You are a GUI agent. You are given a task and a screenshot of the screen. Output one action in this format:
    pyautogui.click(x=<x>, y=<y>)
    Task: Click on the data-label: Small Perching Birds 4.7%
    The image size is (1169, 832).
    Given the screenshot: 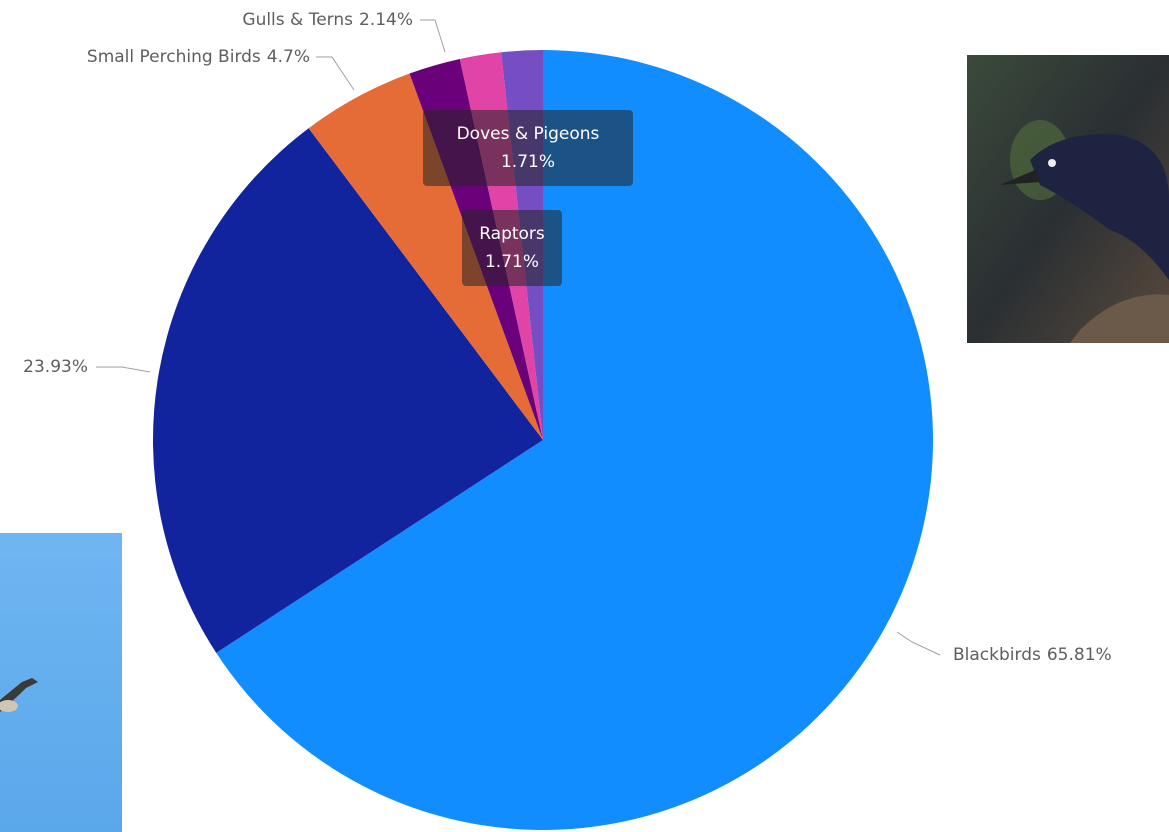 What is the action you would take?
    pyautogui.click(x=198, y=57)
    